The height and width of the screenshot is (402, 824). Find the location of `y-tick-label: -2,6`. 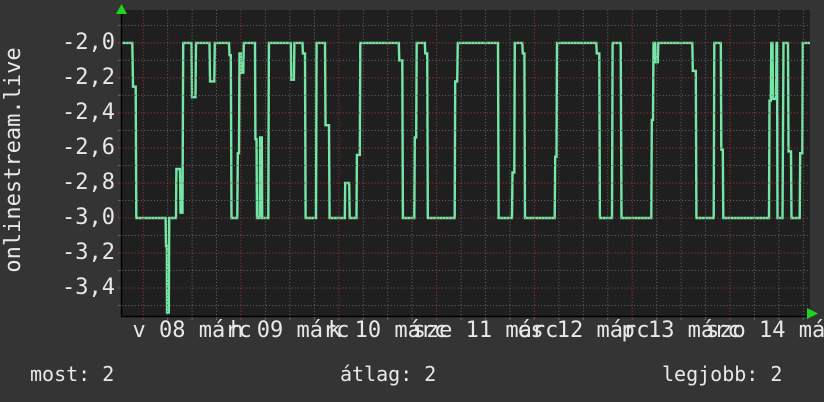

y-tick-label: -2,6 is located at coordinates (88, 147).